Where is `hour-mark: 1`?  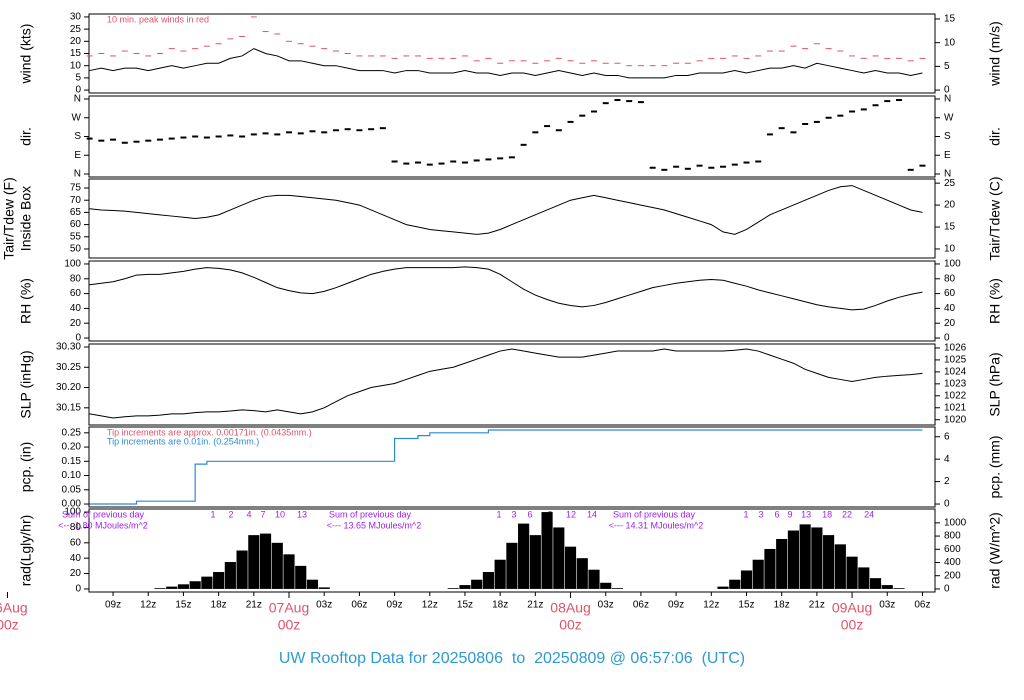
hour-mark: 1 is located at coordinates (212, 514).